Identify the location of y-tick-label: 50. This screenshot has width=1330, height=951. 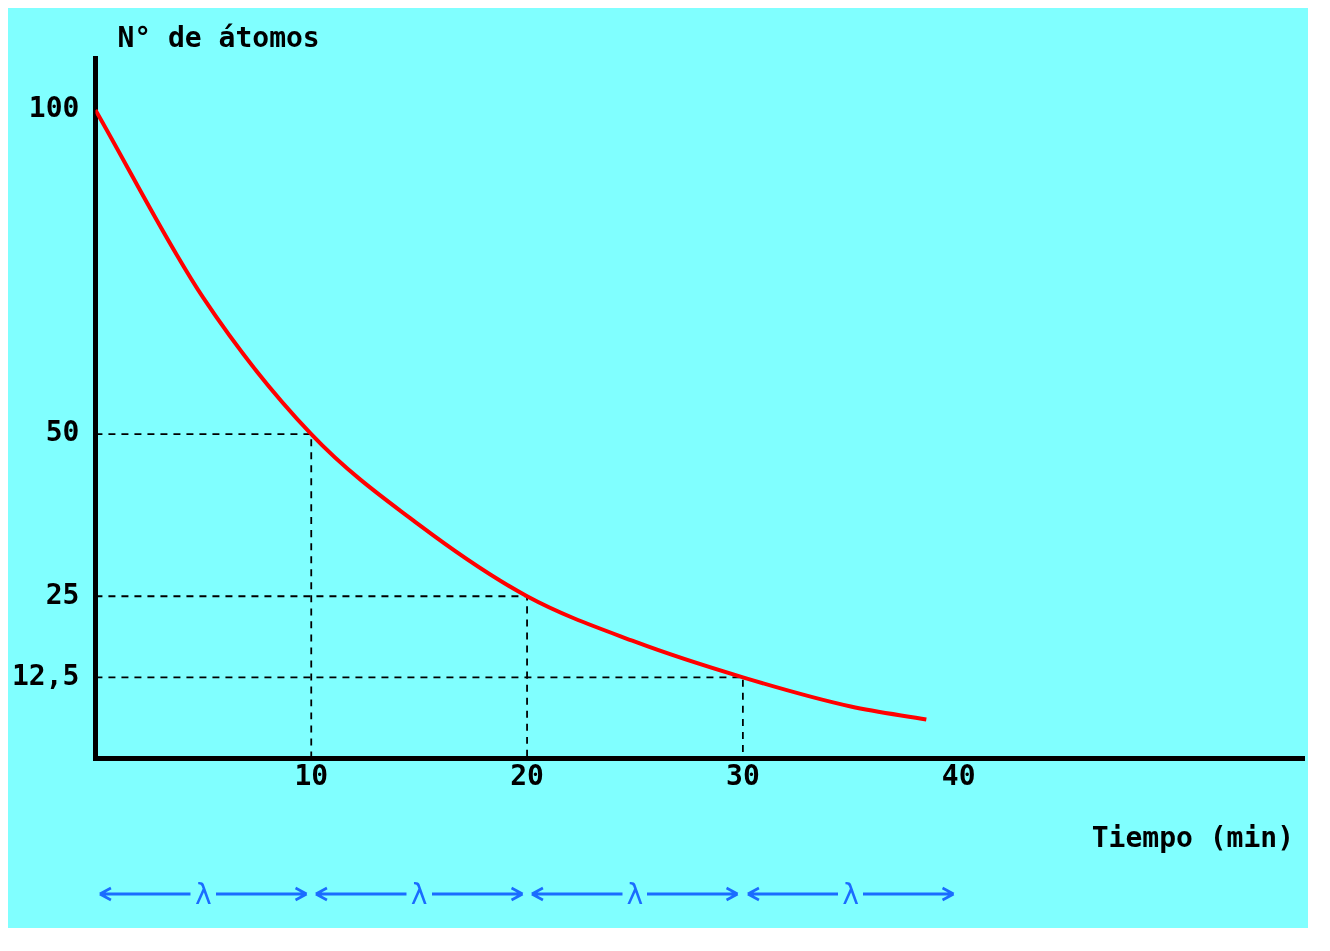
(62, 432).